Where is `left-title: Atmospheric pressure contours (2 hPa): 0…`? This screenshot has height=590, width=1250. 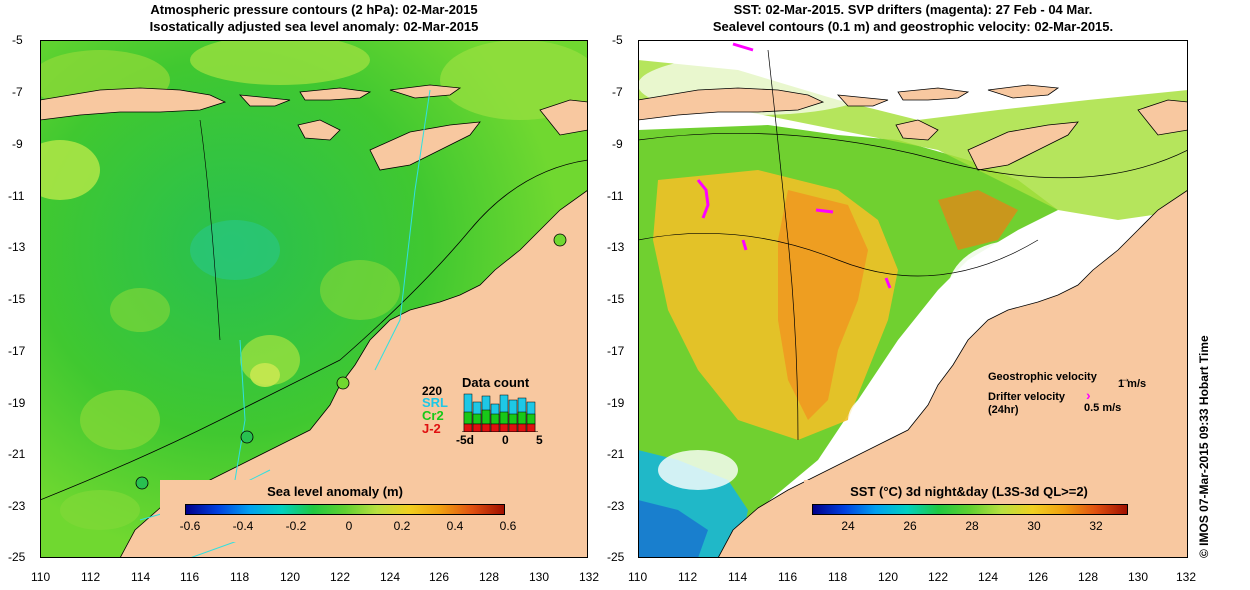
left-title: Atmospheric pressure contours (2 hPa): 0… is located at coordinates (314, 18).